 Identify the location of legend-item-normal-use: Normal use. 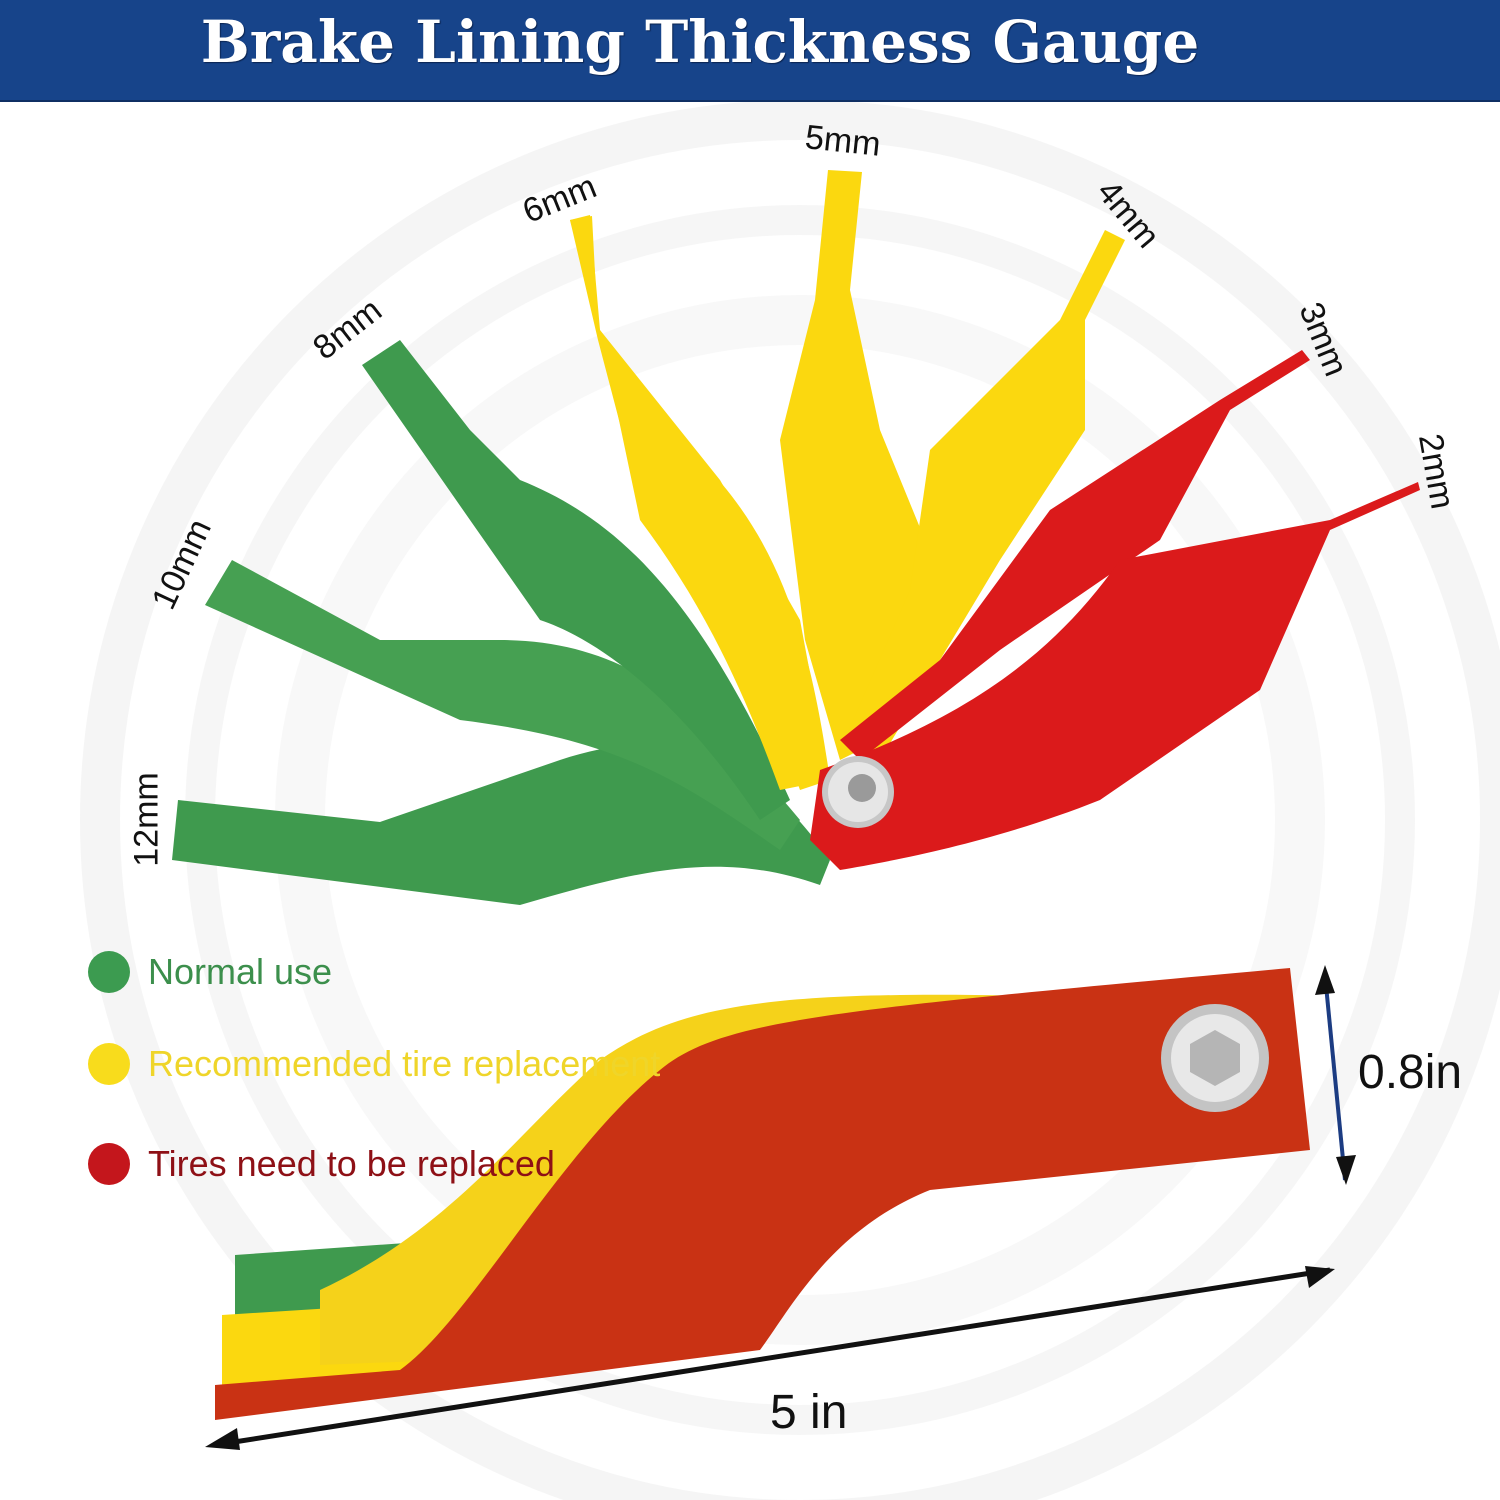
(210, 972).